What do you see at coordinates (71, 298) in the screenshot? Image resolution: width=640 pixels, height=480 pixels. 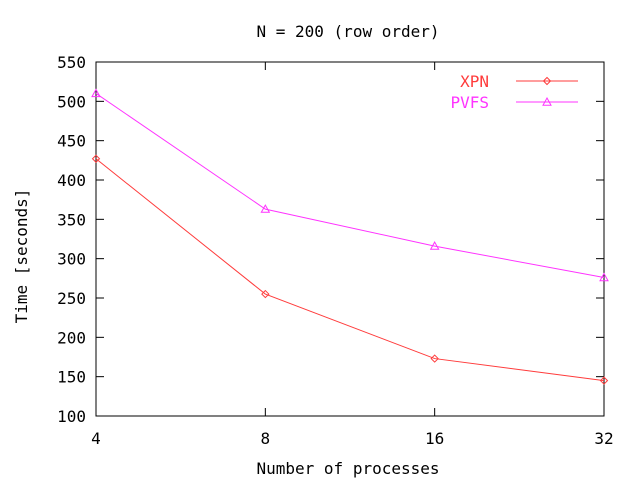 I see `y-tick-label: 250` at bounding box center [71, 298].